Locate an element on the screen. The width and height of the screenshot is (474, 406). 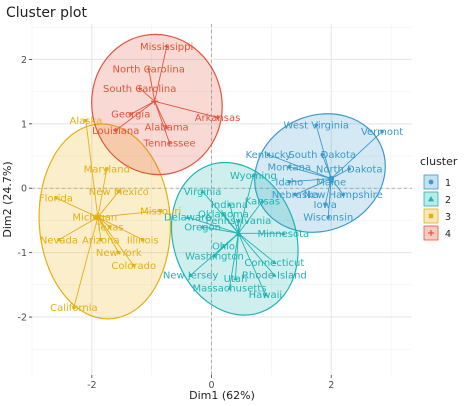
point-label: Vermont is located at coordinates (382, 132).